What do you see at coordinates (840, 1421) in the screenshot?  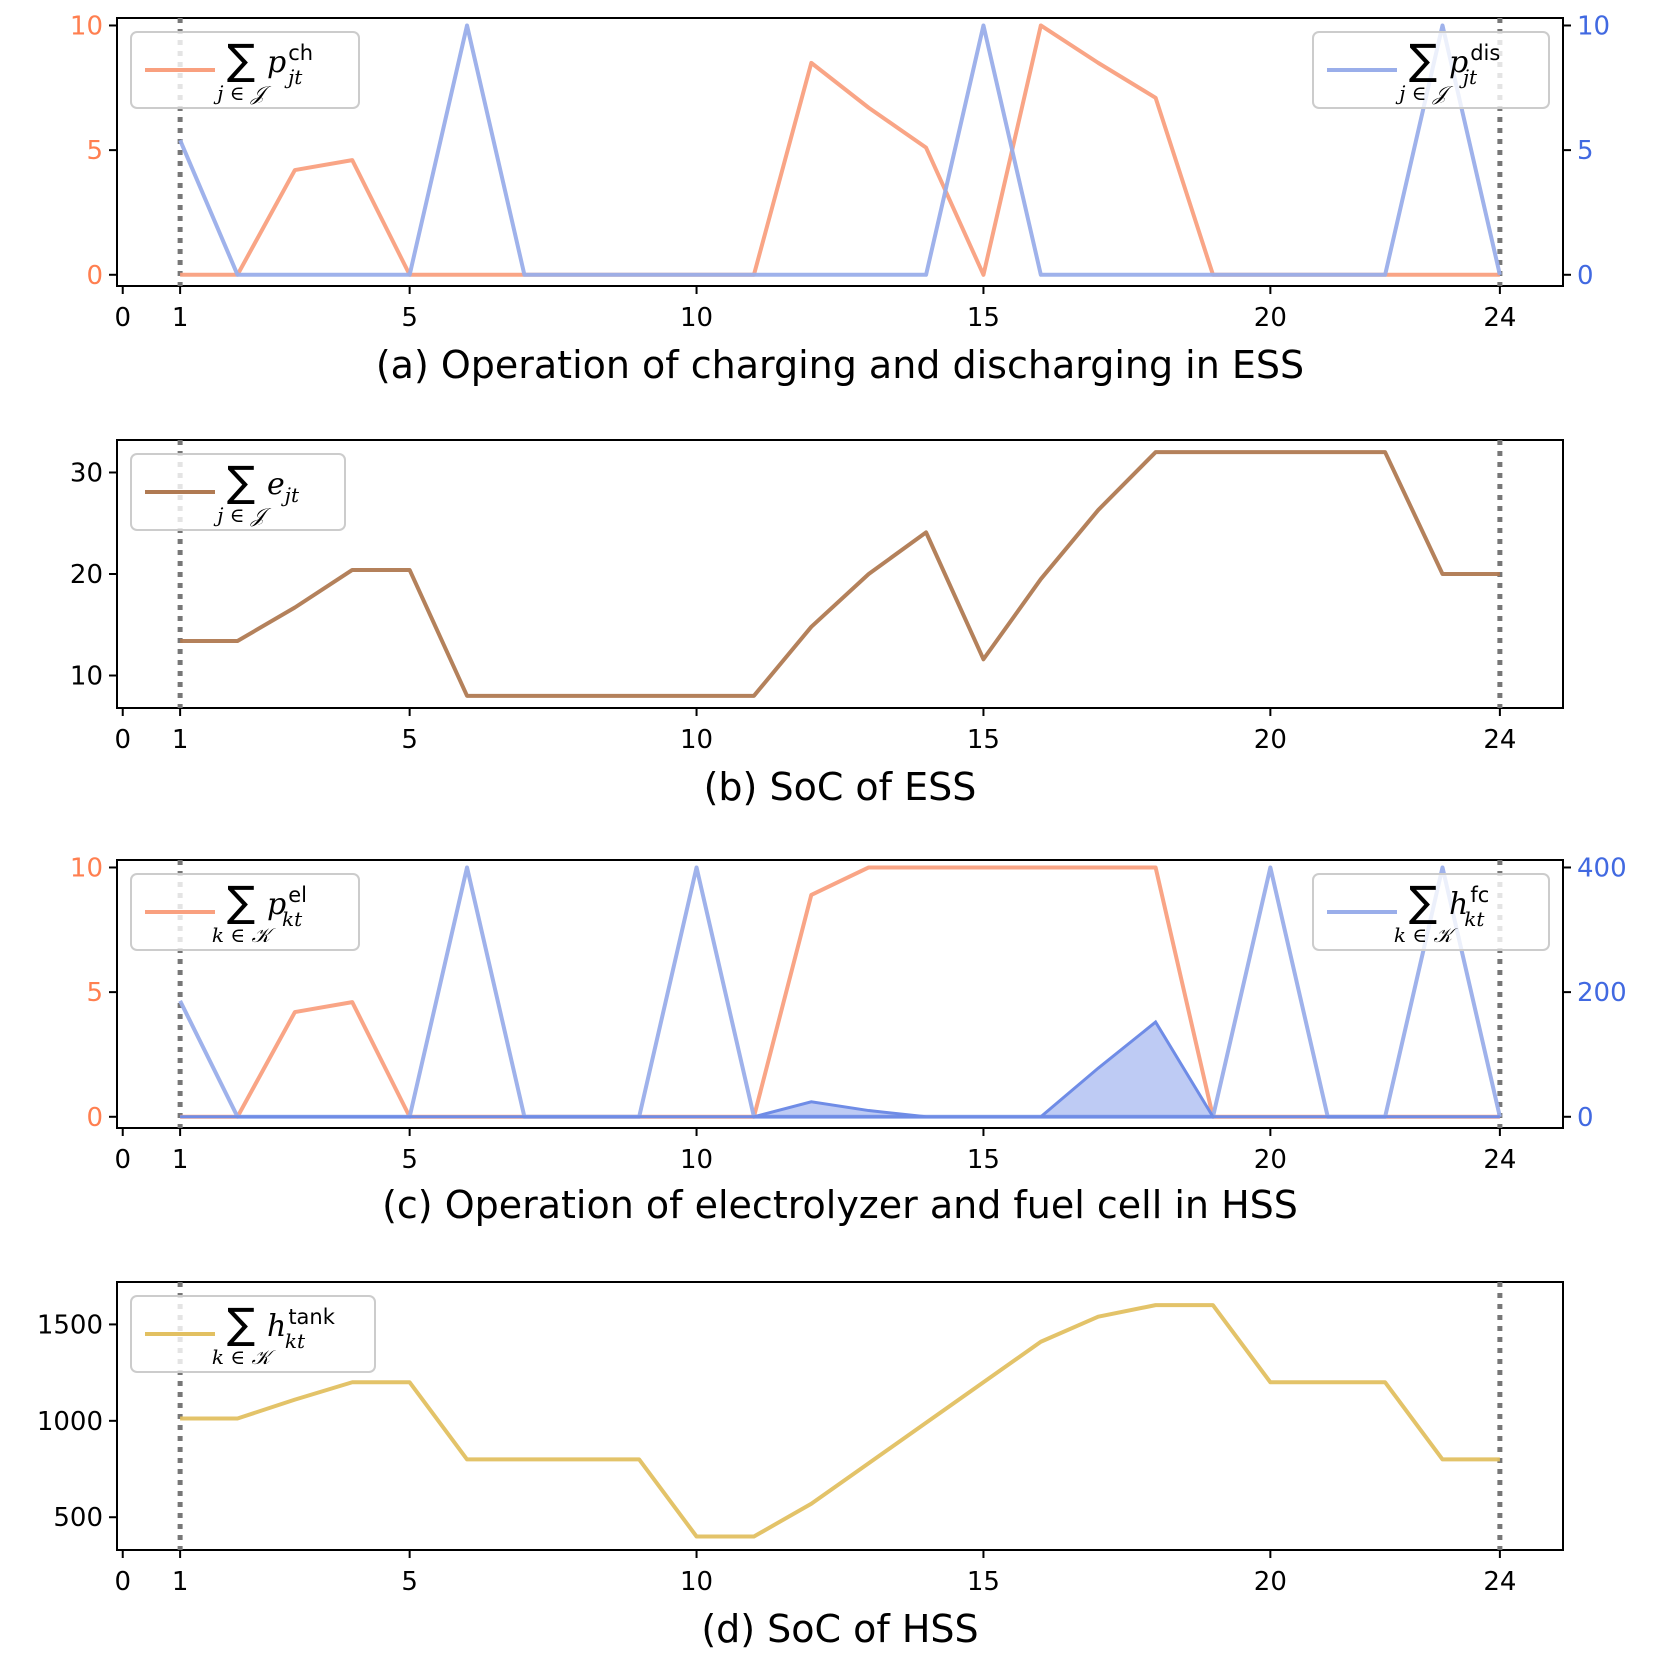 I see `series-line-htank` at bounding box center [840, 1421].